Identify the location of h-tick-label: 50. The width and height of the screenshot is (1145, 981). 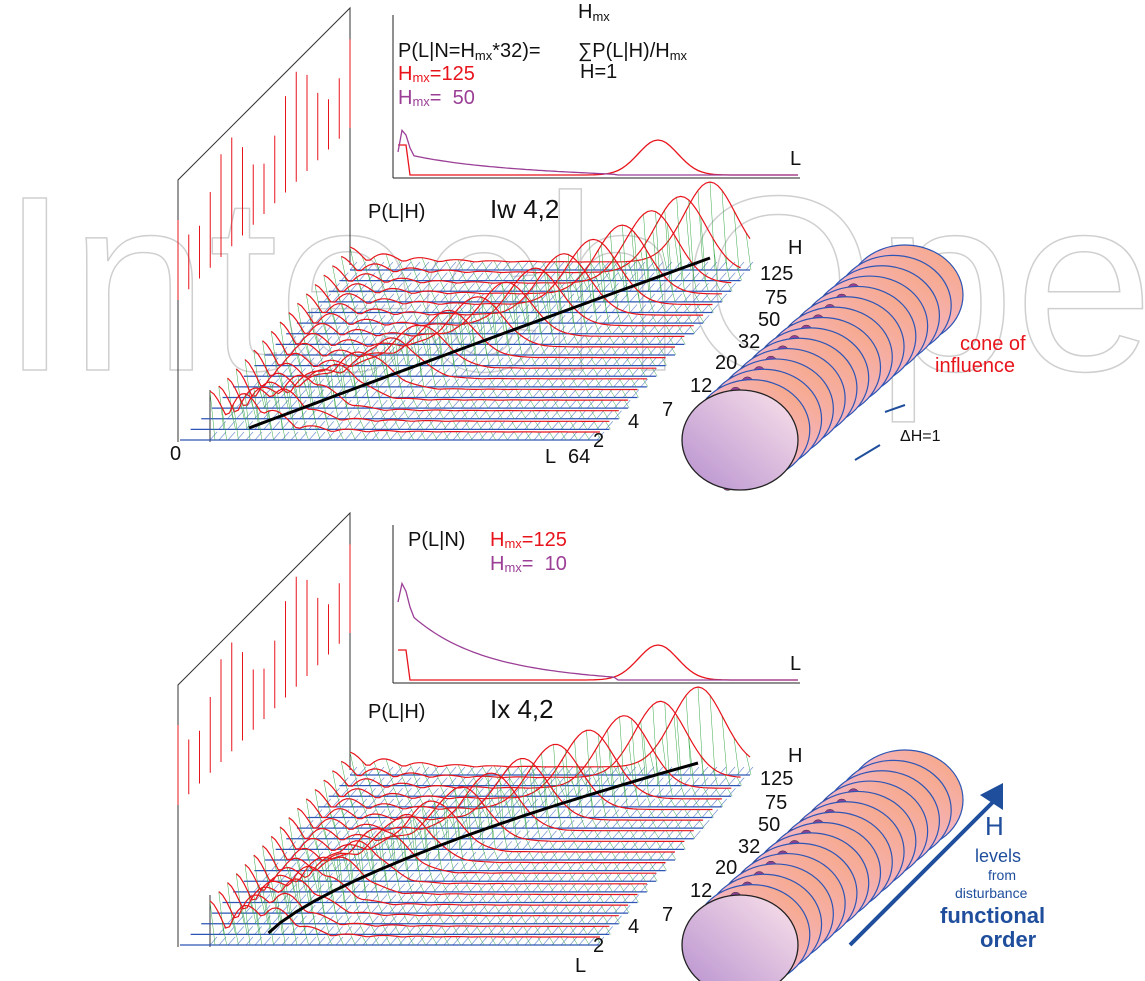
(769, 320).